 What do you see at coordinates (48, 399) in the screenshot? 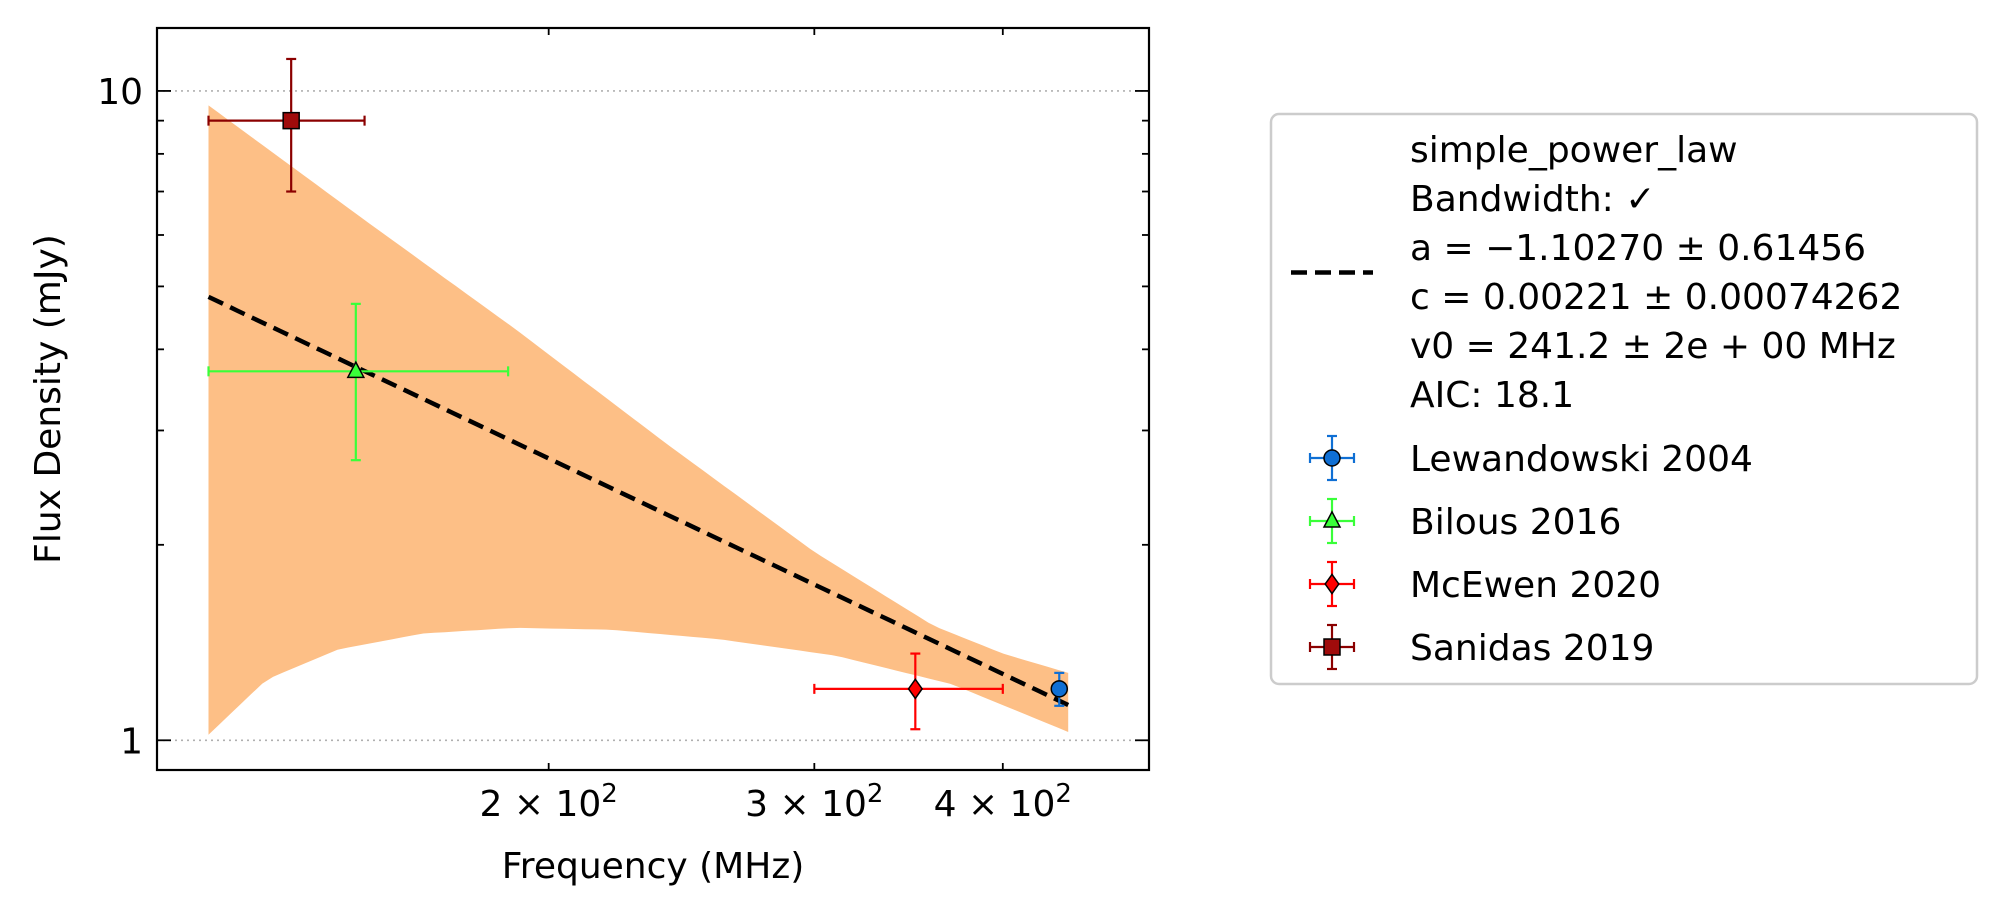
I see `y-axis-label: Flux Density (mJy)` at bounding box center [48, 399].